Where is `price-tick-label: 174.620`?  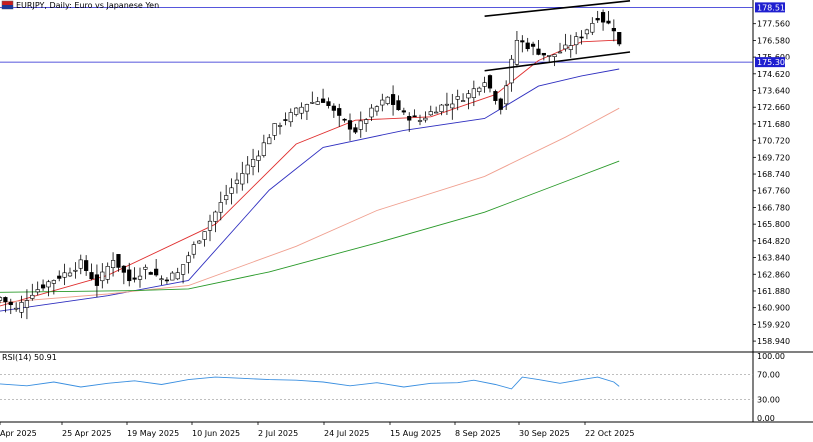
price-tick-label: 174.620 is located at coordinates (773, 74).